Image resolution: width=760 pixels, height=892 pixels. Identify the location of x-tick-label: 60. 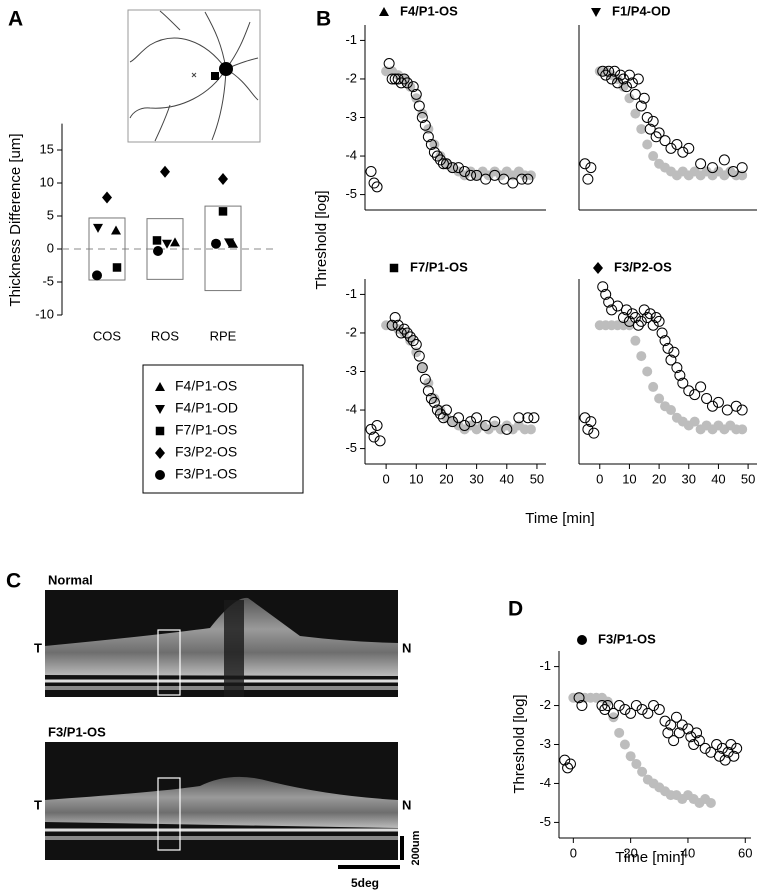
(745, 852).